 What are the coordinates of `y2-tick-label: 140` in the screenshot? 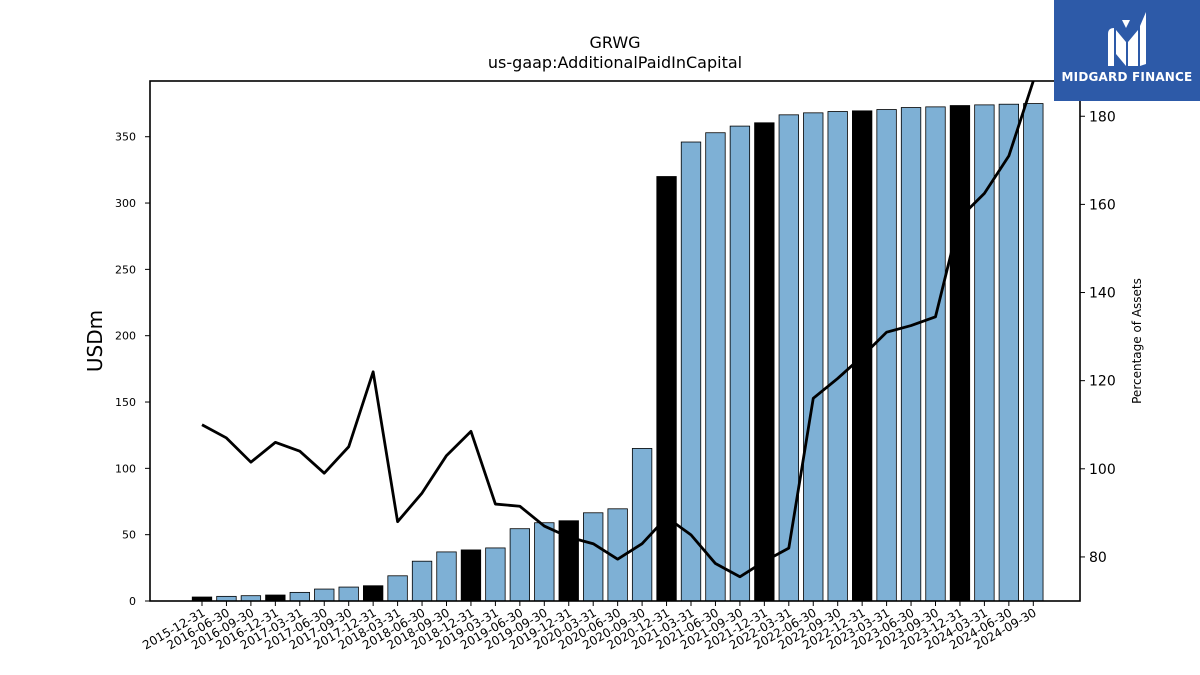 It's located at (1102, 294).